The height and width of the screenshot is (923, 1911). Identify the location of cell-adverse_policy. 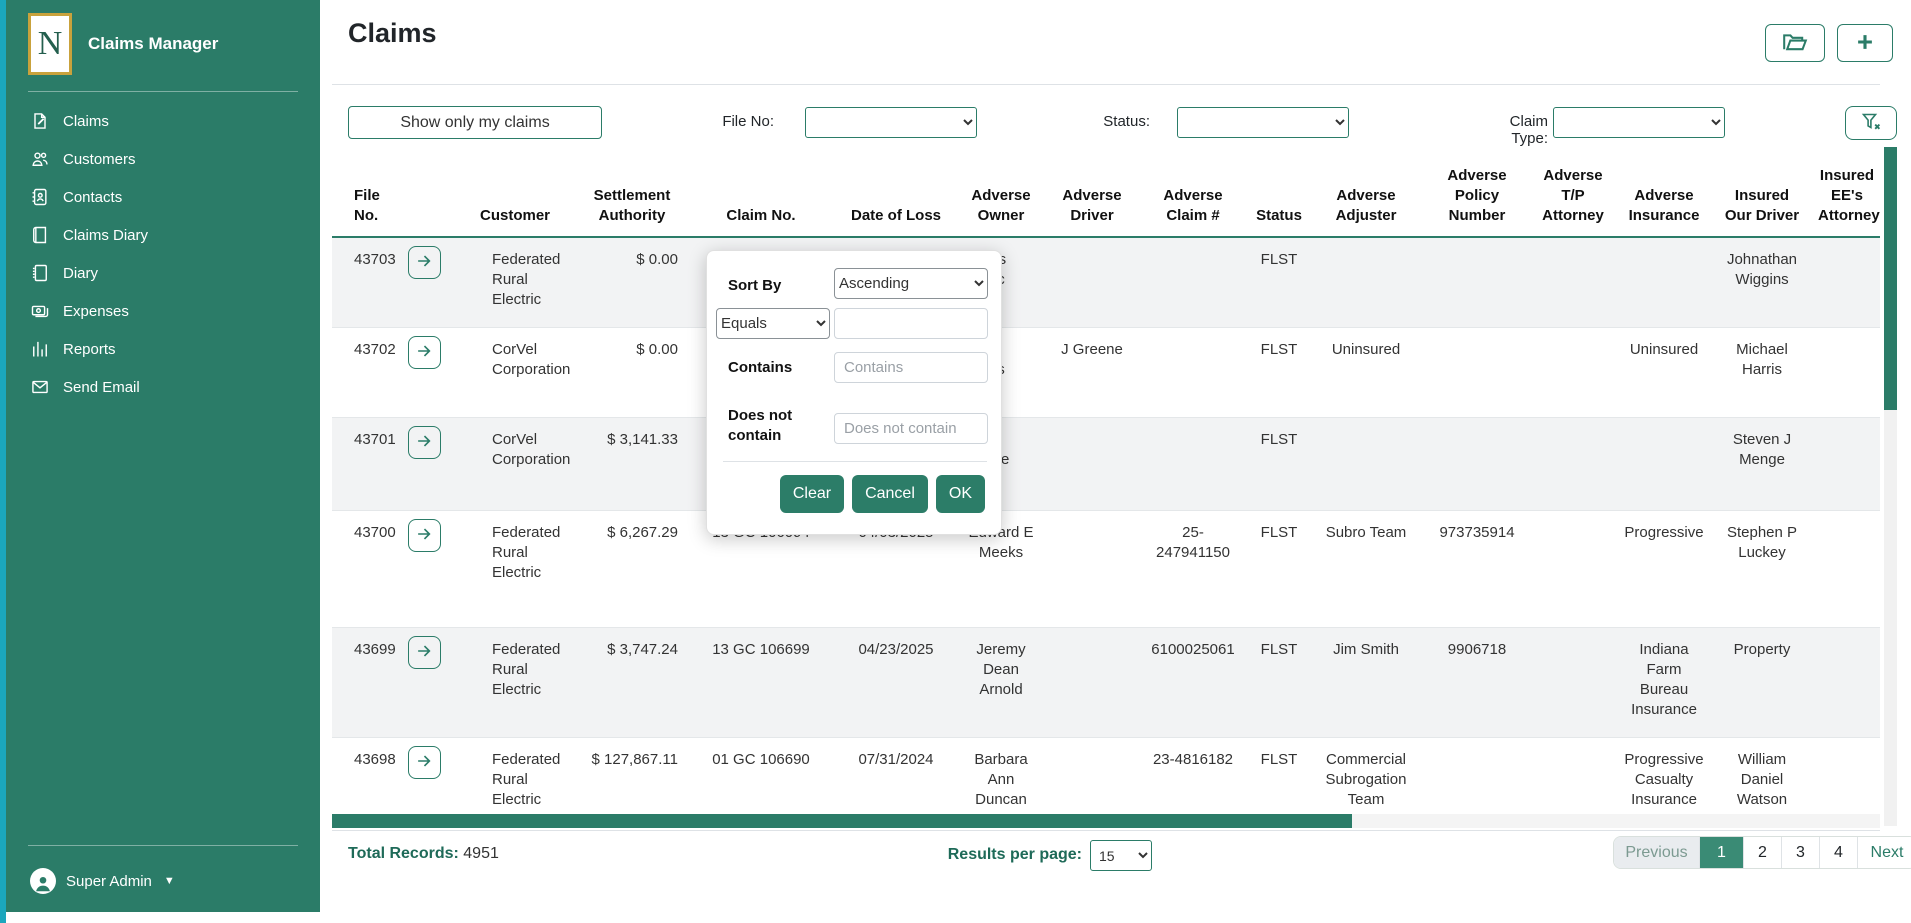
(1477, 282).